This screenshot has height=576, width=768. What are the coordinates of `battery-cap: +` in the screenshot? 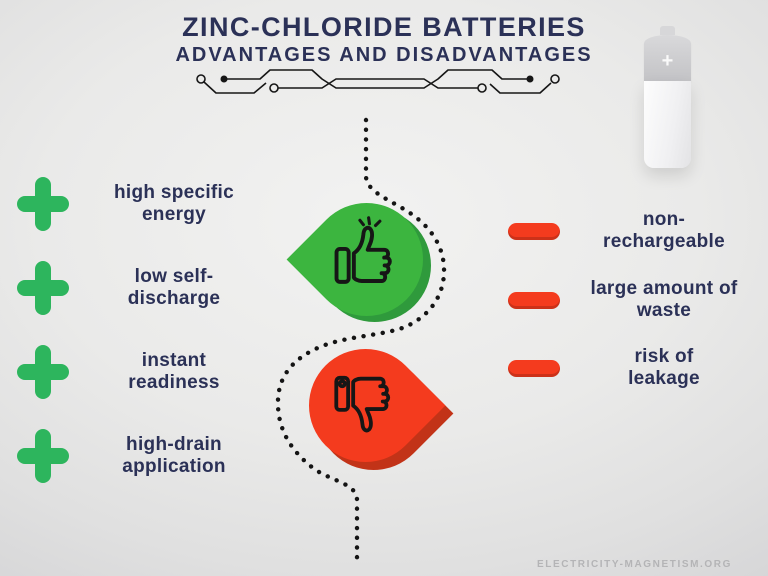 It's located at (667, 58).